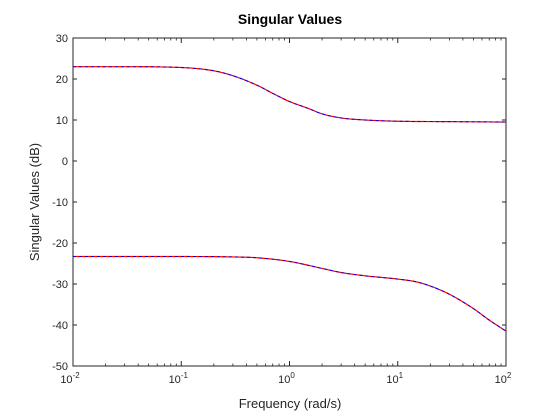 The height and width of the screenshot is (420, 560). Describe the element at coordinates (62, 80) in the screenshot. I see `y-tick-label: 20` at that location.